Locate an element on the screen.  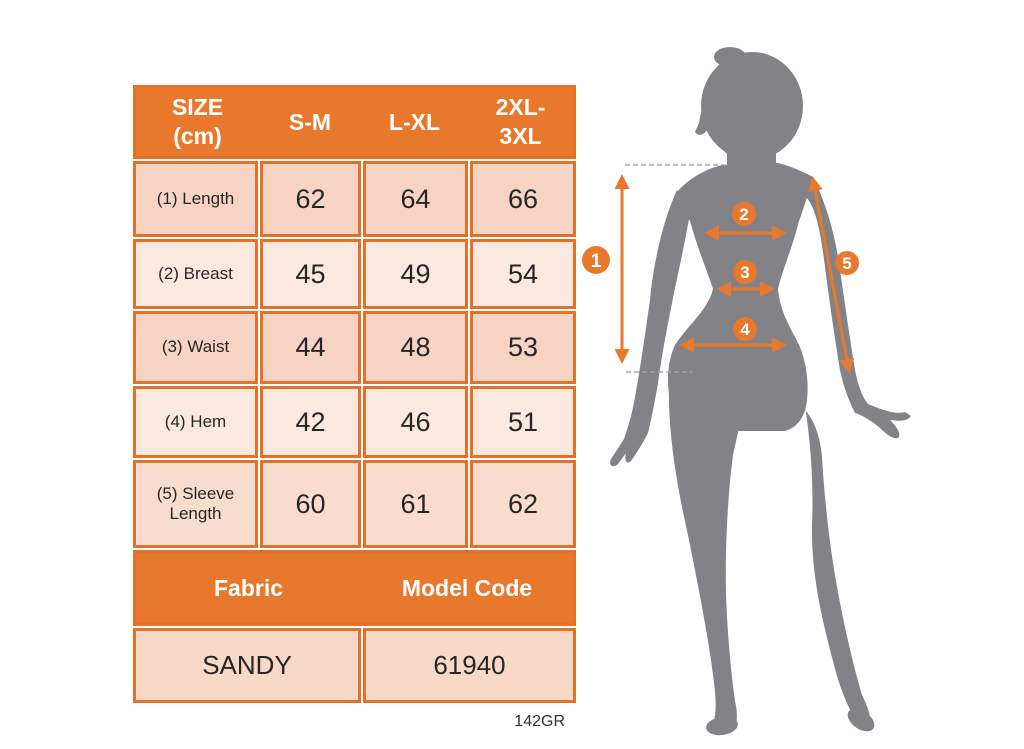
row-label-length: (1) Length is located at coordinates (195, 199).